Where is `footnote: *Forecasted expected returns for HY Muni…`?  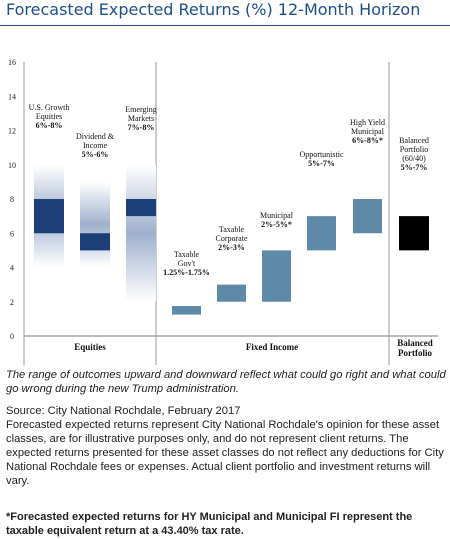
footnote: *Forecasted expected returns for HY Muni… is located at coordinates (209, 524).